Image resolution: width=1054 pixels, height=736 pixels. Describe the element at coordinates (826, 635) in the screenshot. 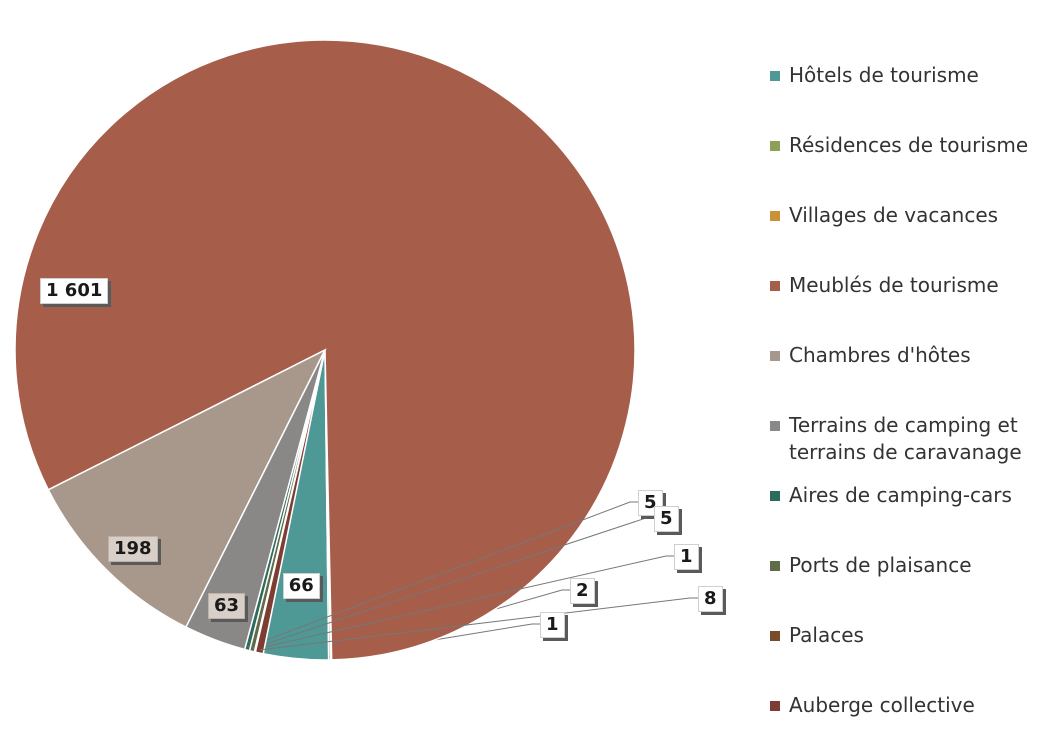

I see `legend-label: Palaces` at that location.